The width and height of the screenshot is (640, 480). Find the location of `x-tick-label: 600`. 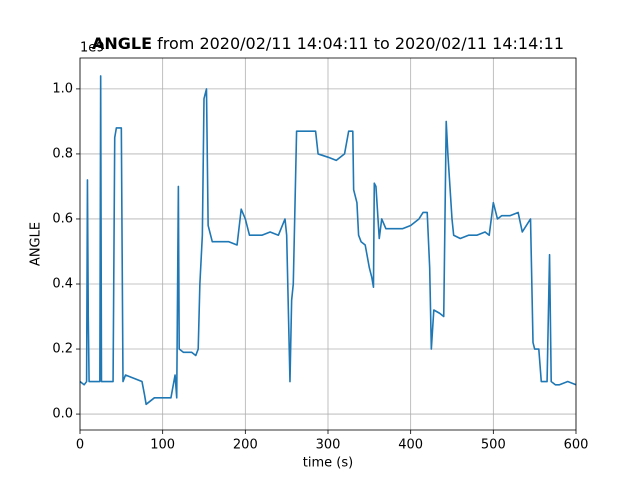

x-tick-label: 600 is located at coordinates (576, 445).